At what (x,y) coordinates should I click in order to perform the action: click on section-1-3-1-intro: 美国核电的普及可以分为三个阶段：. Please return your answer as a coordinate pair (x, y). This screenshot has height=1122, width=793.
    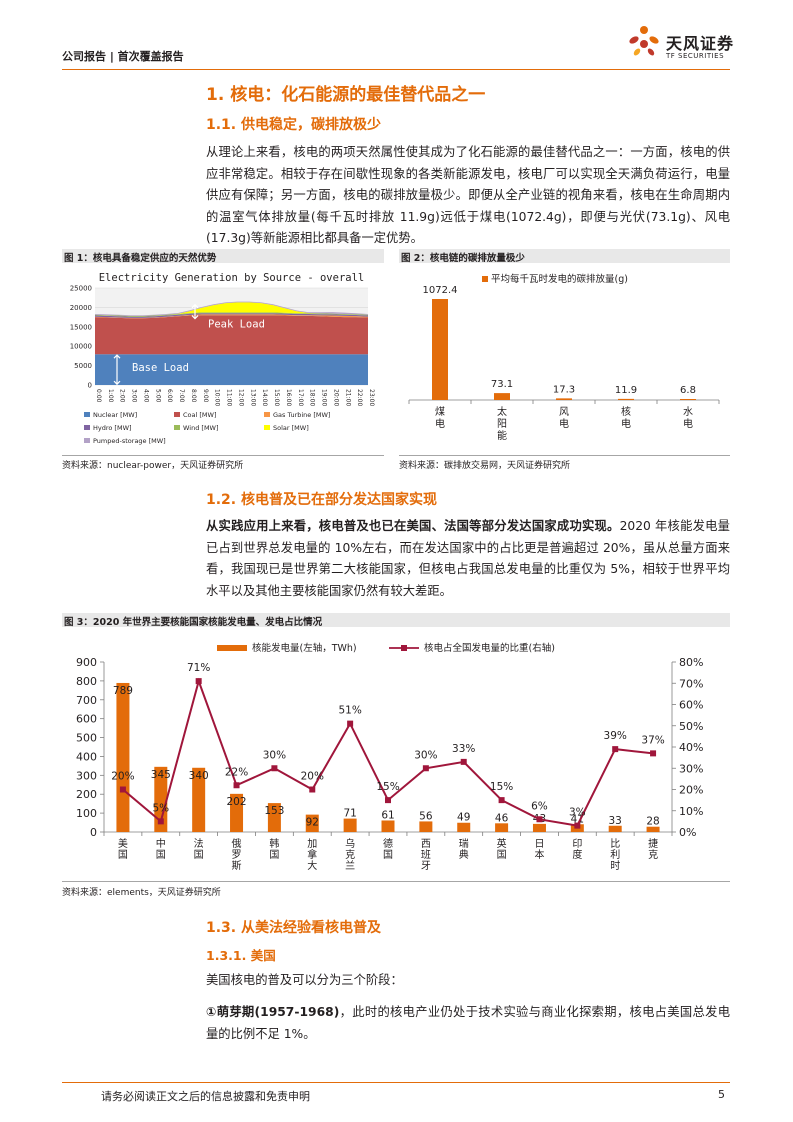
    Looking at the image, I should click on (304, 980).